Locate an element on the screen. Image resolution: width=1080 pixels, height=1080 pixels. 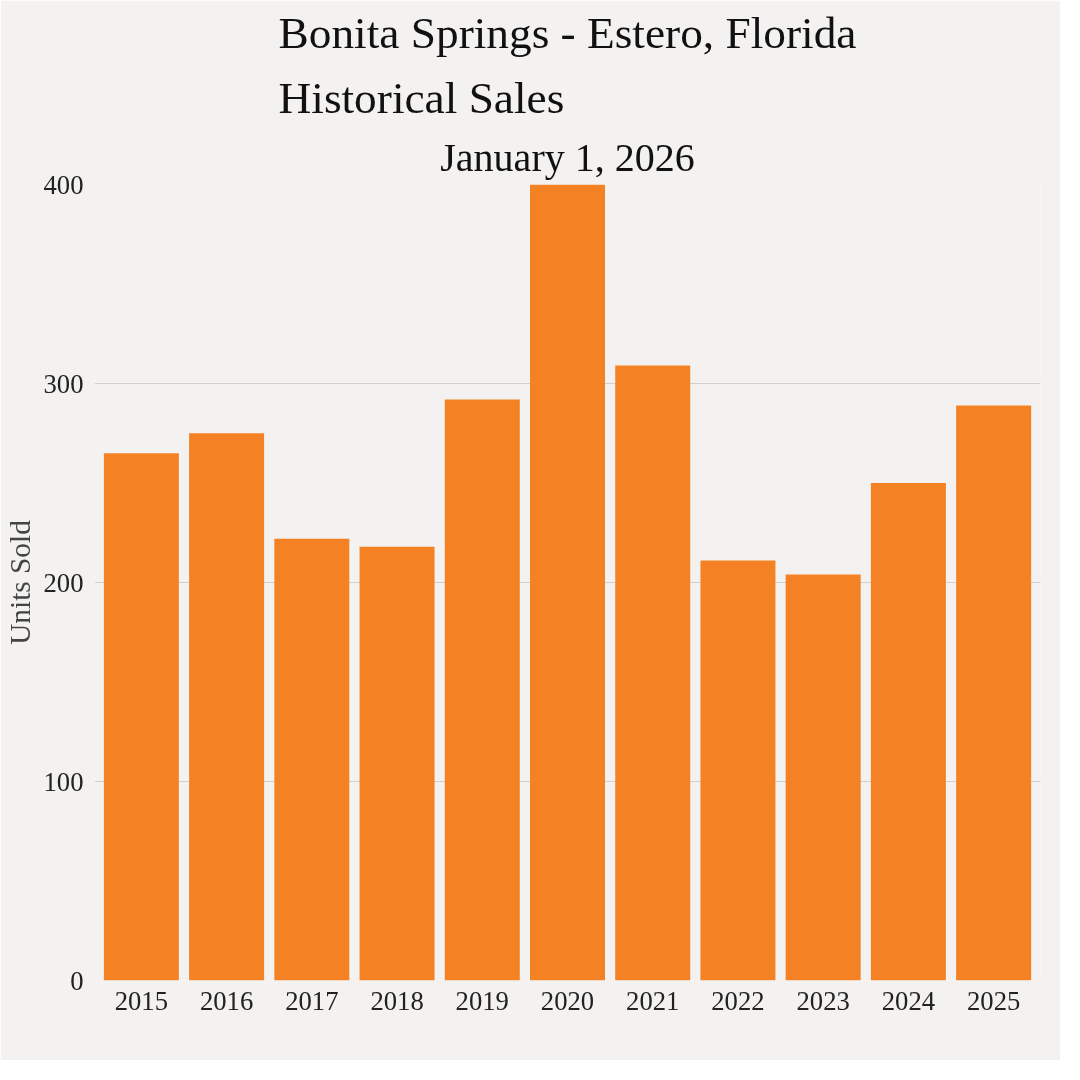
x-tick-label: 2018 is located at coordinates (397, 1000).